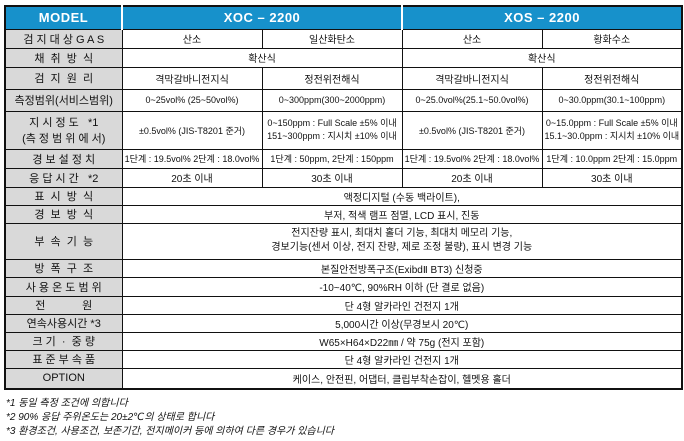 The height and width of the screenshot is (441, 684). Describe the element at coordinates (402, 214) in the screenshot. I see `cell-alarm-type-value: 부저, 적색 램프 점멸, LCD 표시, 진동` at that location.